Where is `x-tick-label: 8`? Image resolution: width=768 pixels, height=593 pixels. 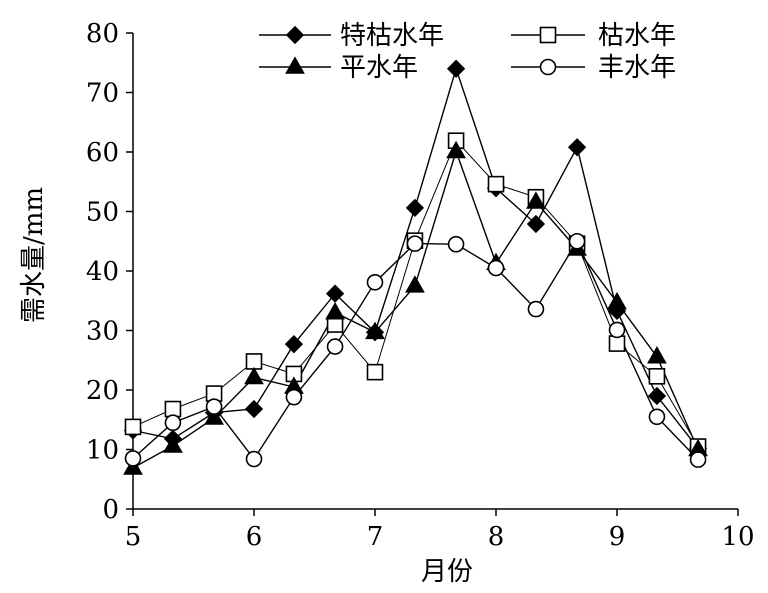
x-tick-label: 8 is located at coordinates (496, 537).